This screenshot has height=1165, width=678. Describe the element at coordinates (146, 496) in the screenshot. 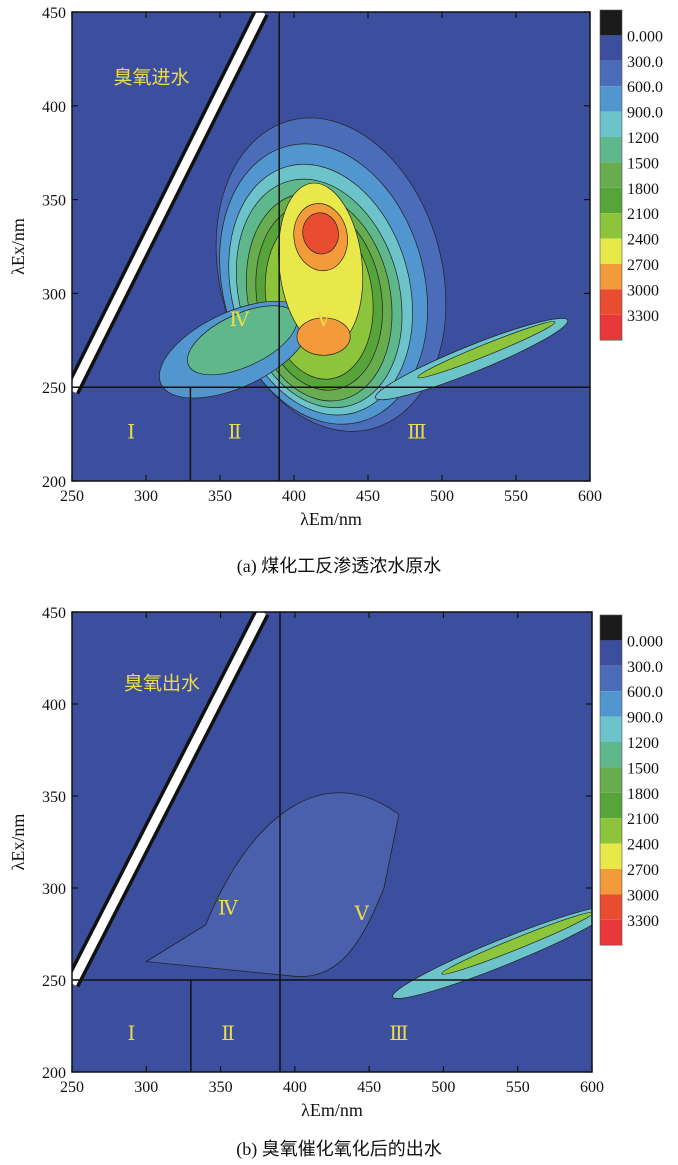

I see `x-tick-label: 300` at that location.